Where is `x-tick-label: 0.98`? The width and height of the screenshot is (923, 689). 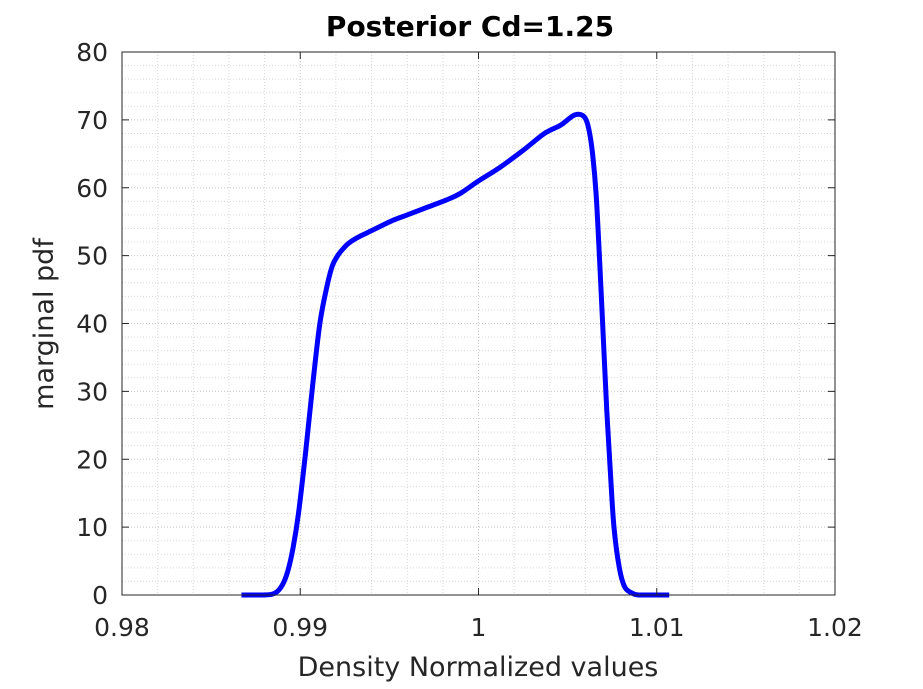
x-tick-label: 0.98 is located at coordinates (122, 627).